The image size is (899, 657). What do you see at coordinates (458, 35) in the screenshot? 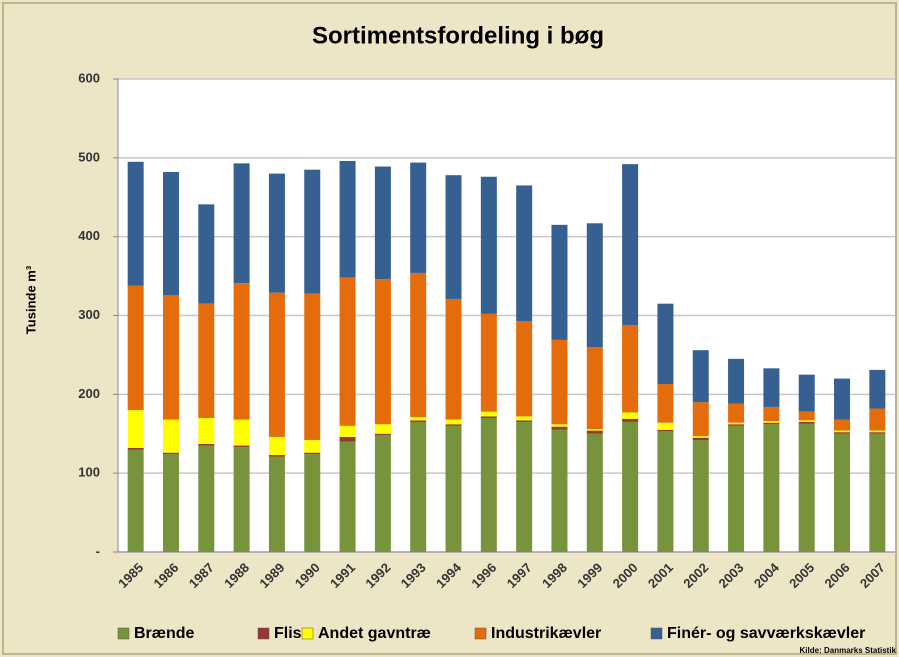
I see `chart-title: Sortimentsfordeling i bøg` at bounding box center [458, 35].